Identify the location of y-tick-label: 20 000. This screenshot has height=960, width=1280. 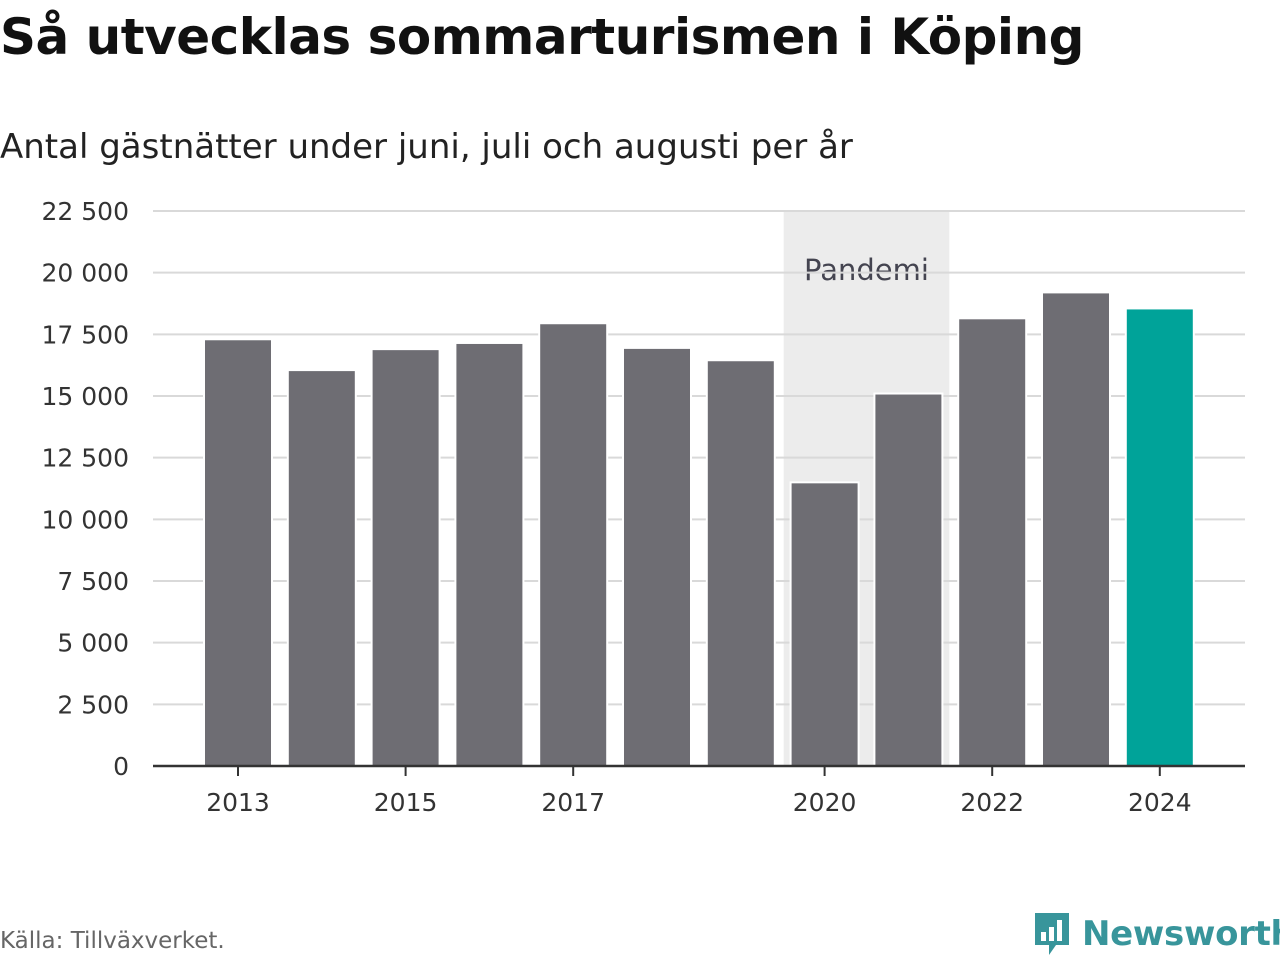
(85, 273).